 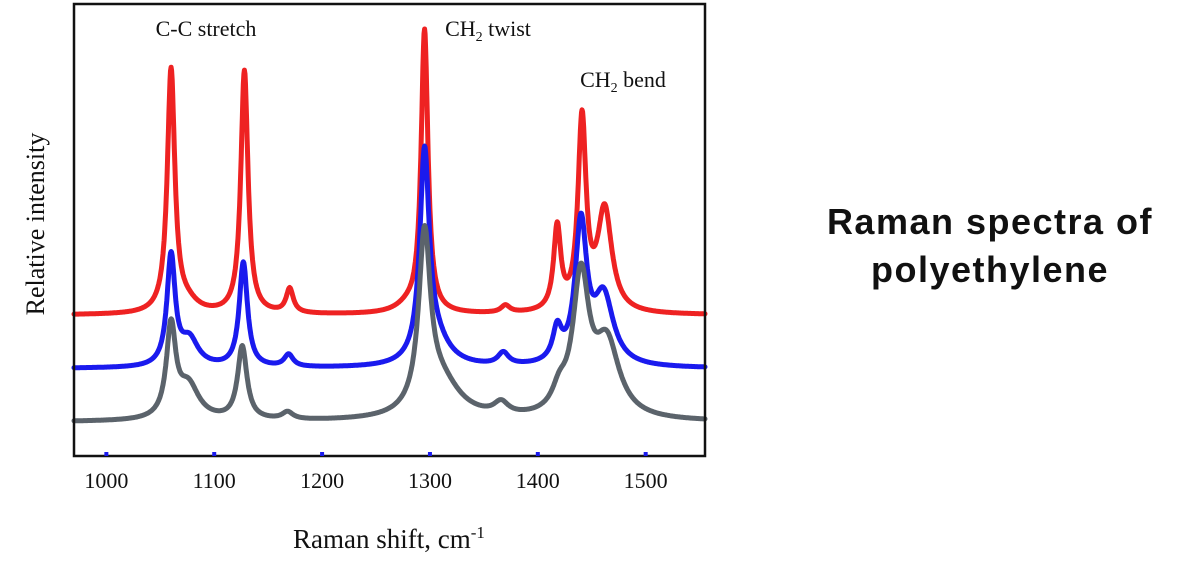 I want to click on x-tick-label: 1400, so click(x=538, y=480).